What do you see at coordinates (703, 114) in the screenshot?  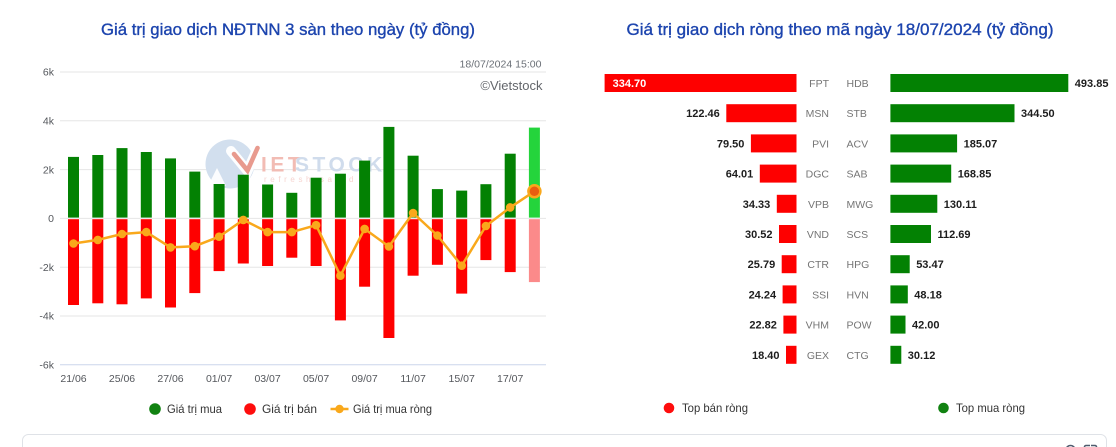 I see `svg-text: 122.46` at bounding box center [703, 114].